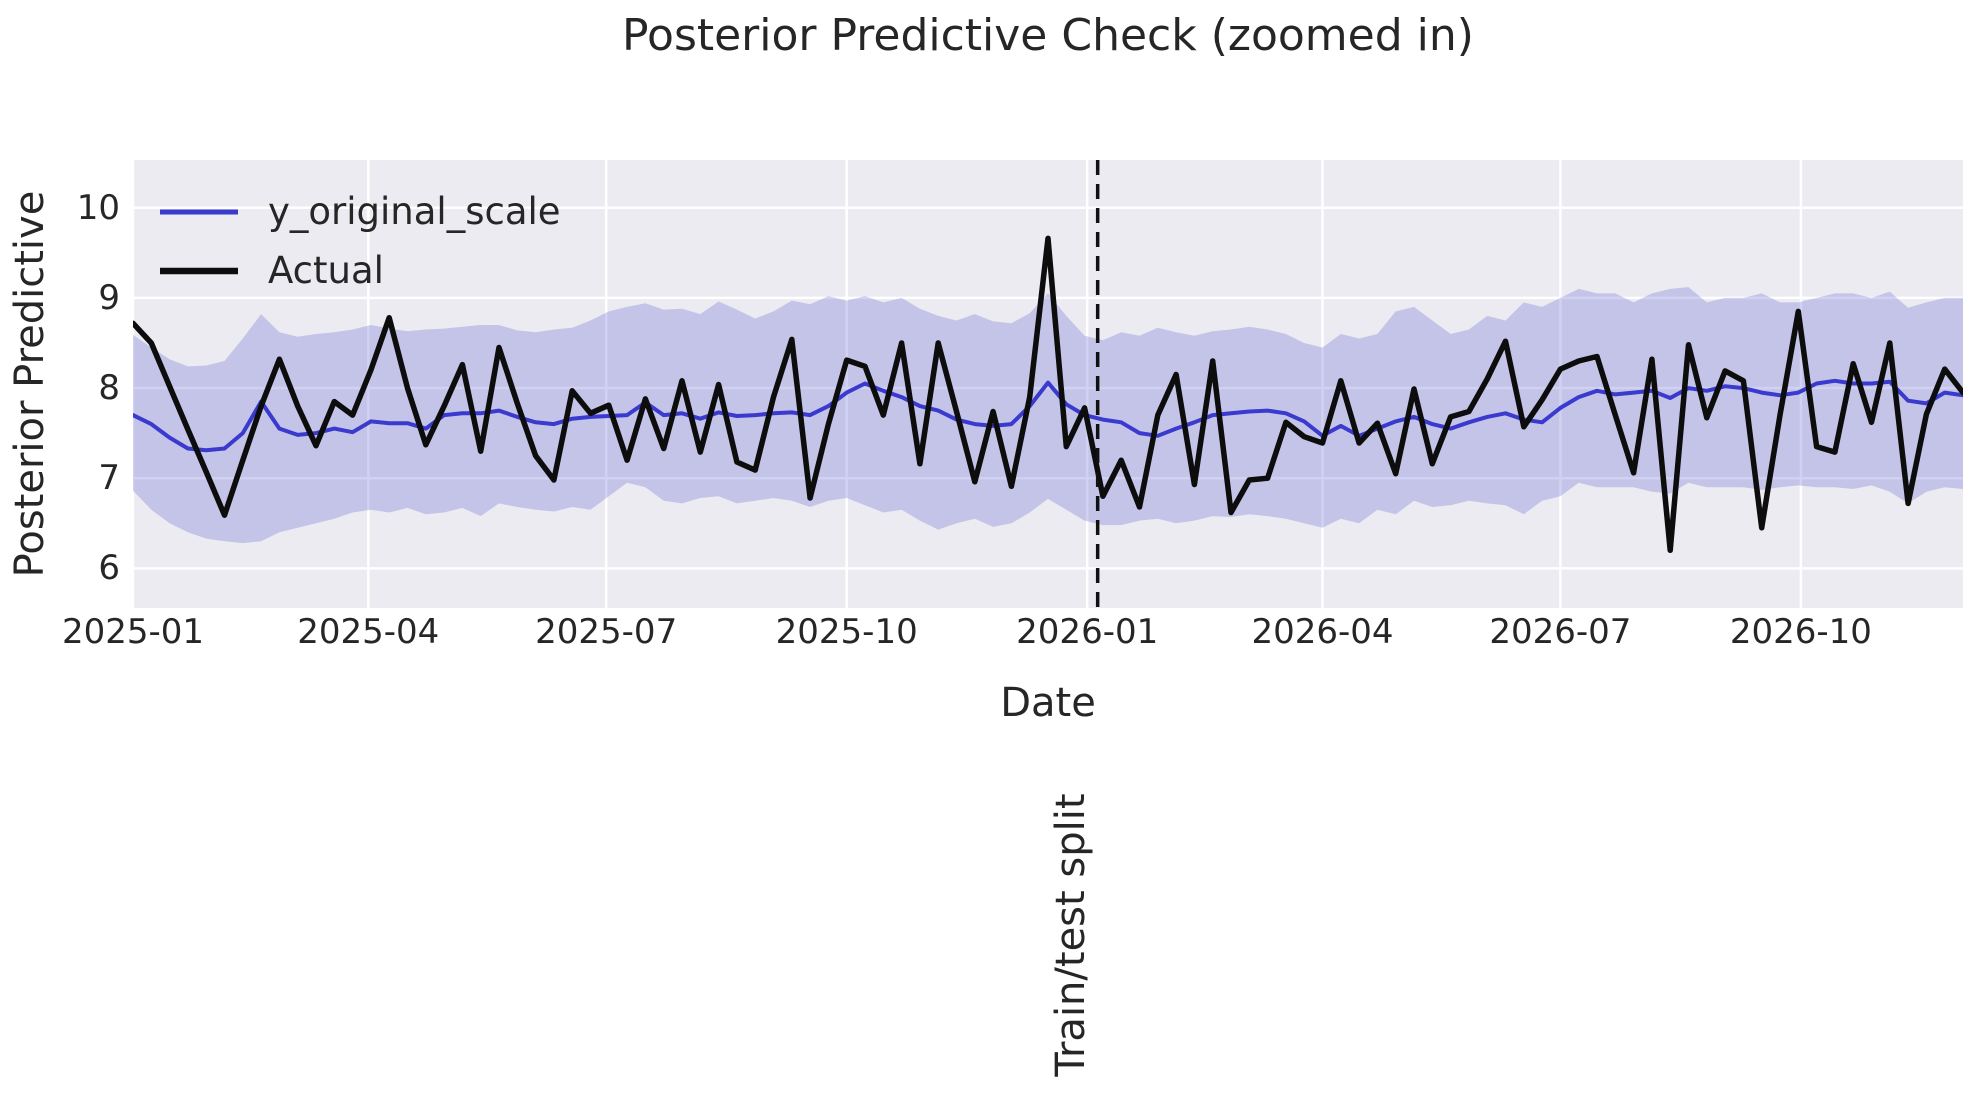  Describe the element at coordinates (109, 568) in the screenshot. I see `y-tick-label: 6` at that location.